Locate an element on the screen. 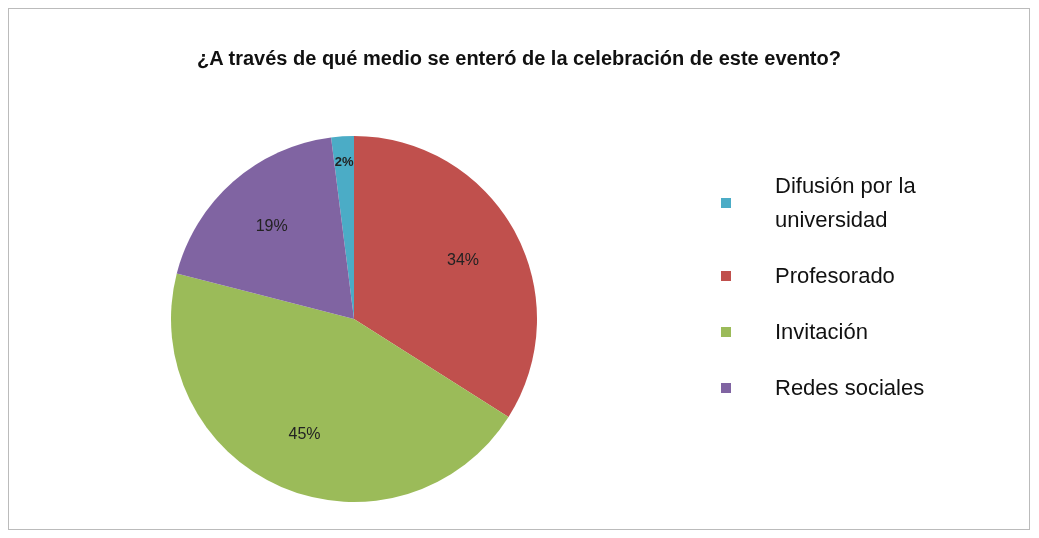 This screenshot has height=538, width=1039. chart-title: ¿A través de qué medio se enteró de la celebración de este evento? is located at coordinates (519, 58).